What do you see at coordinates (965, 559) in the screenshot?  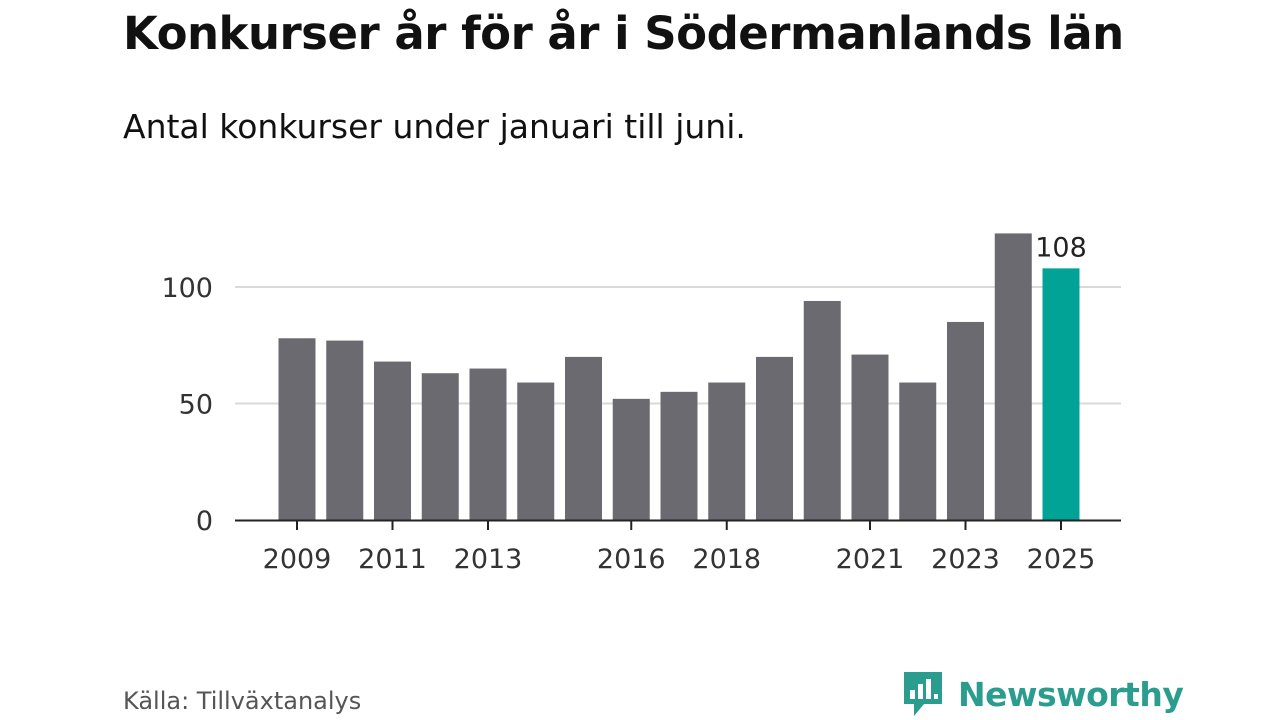 I see `x-tick-label: 2023` at bounding box center [965, 559].